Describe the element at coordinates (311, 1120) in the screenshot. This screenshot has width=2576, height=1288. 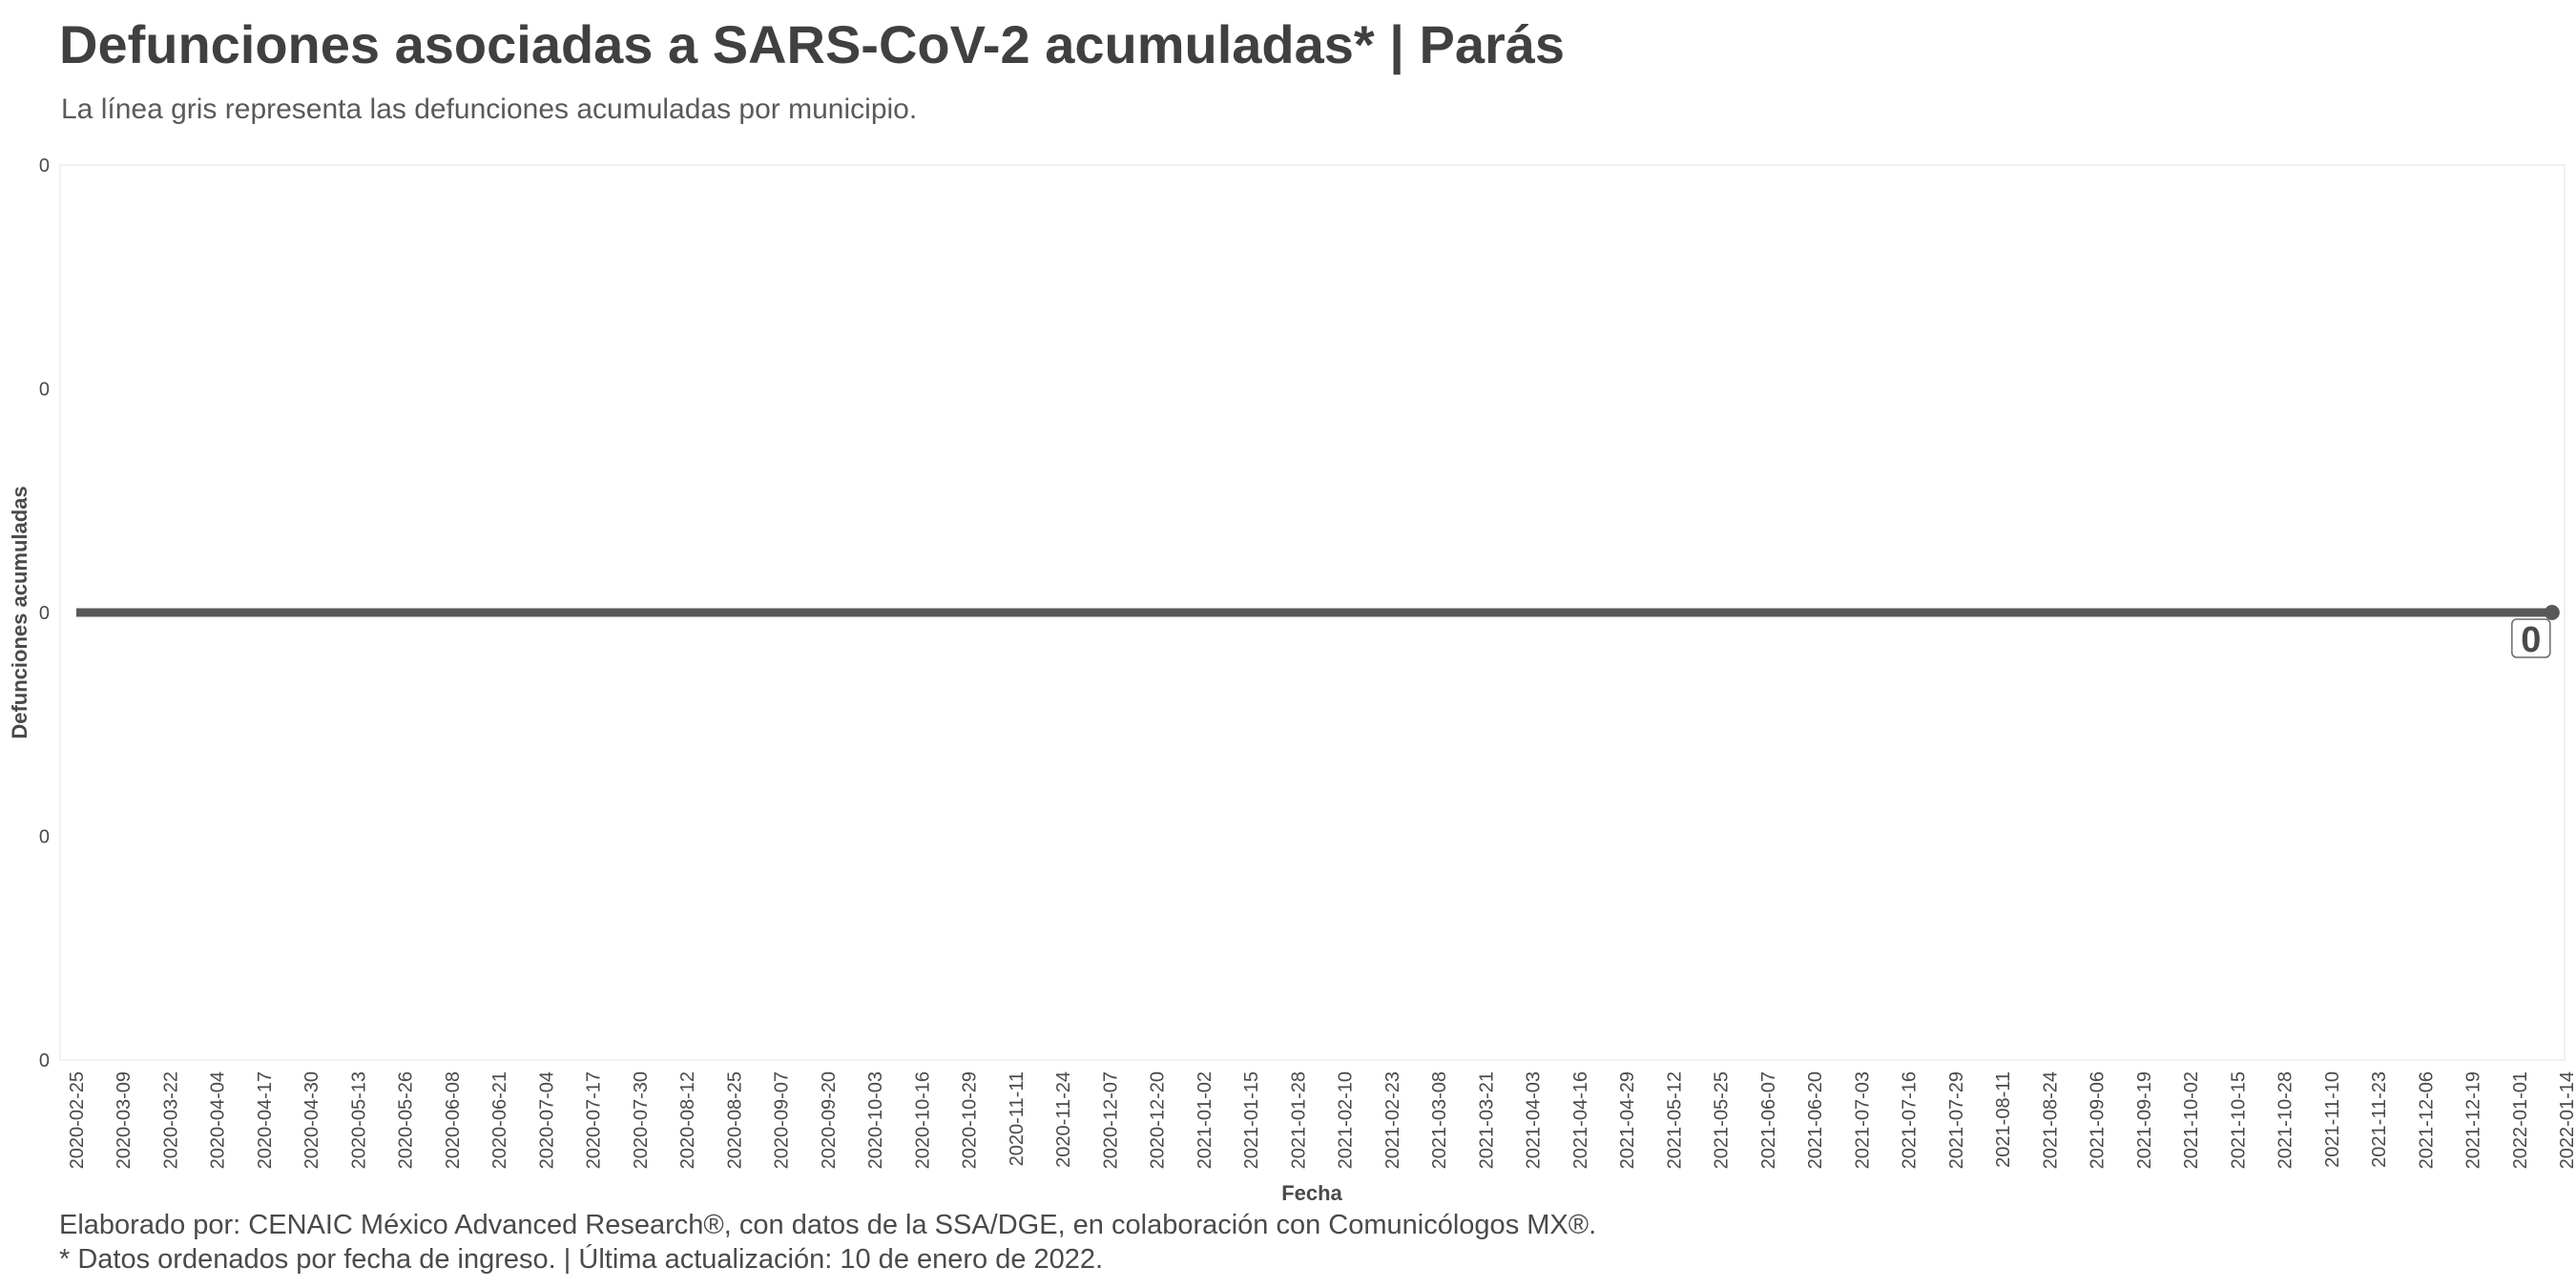
I see `x-tick-label: 2020-04-30` at that location.